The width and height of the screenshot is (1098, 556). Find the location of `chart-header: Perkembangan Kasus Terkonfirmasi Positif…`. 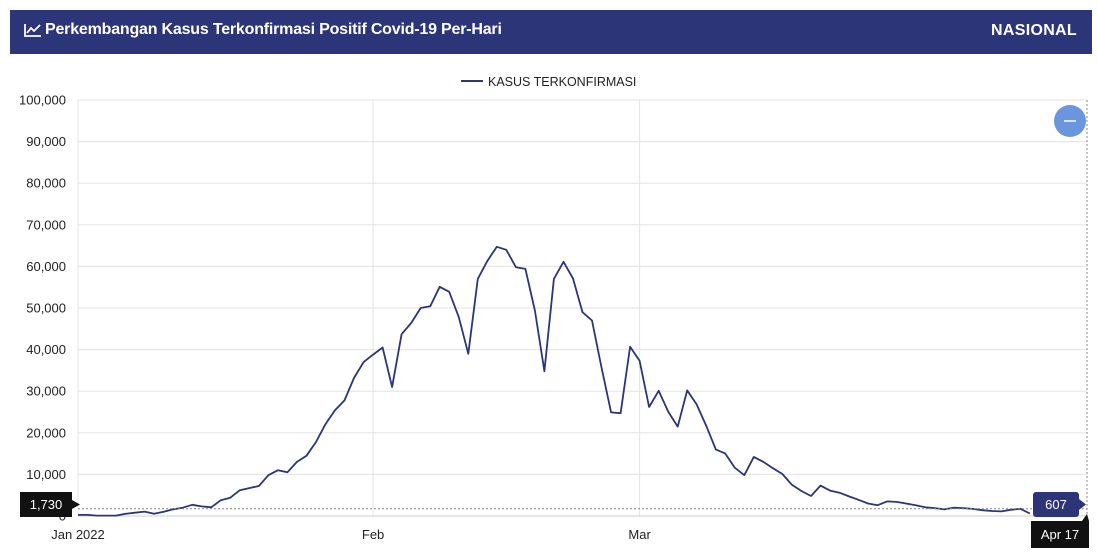

chart-header: Perkembangan Kasus Terkonfirmasi Positif… is located at coordinates (551, 32).